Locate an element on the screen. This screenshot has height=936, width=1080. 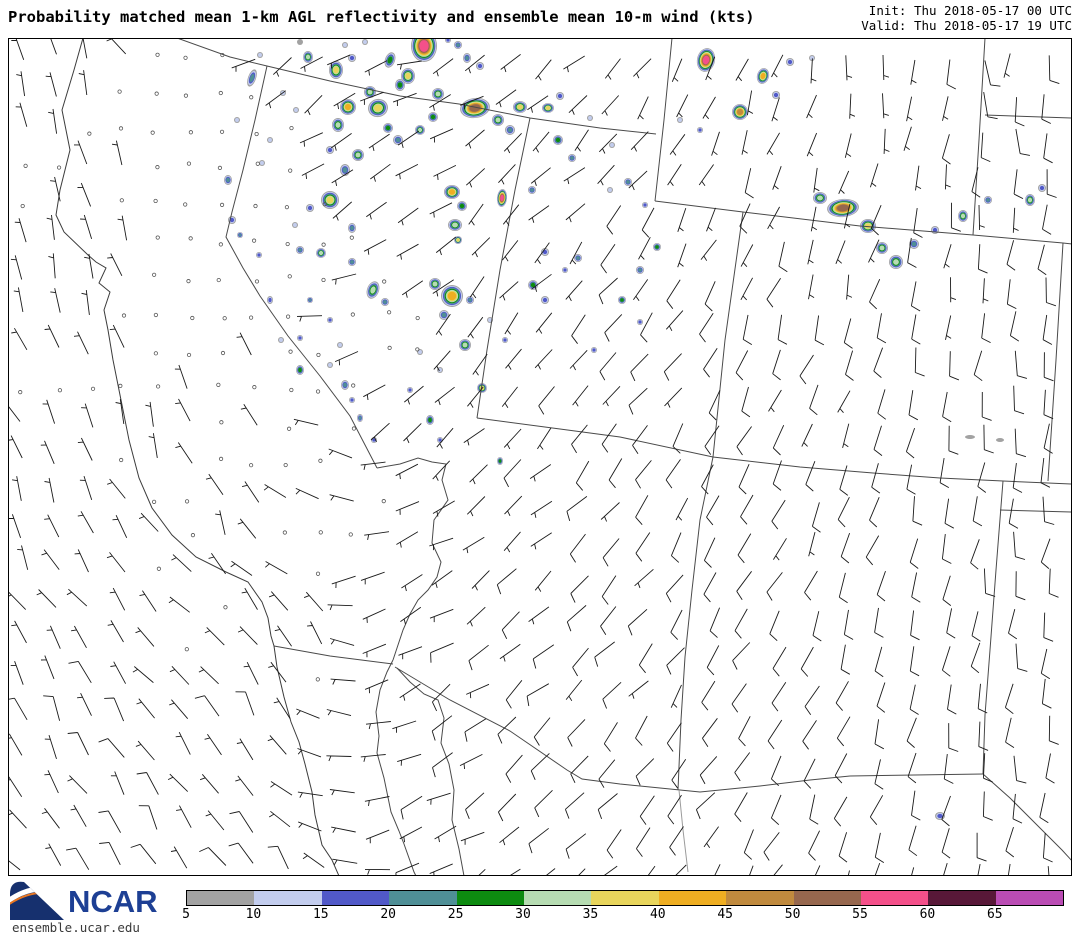
site-url: ensemble.ucar.edu is located at coordinates (76, 927).